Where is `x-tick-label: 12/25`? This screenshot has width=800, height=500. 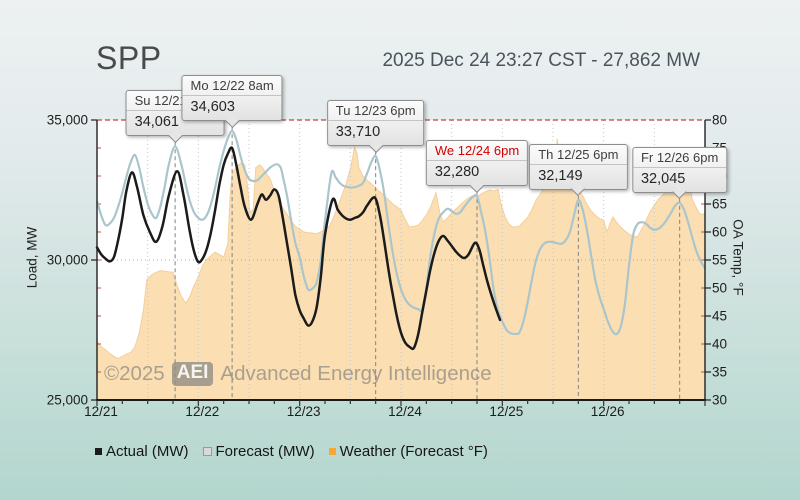 x-tick-label: 12/25 is located at coordinates (506, 411).